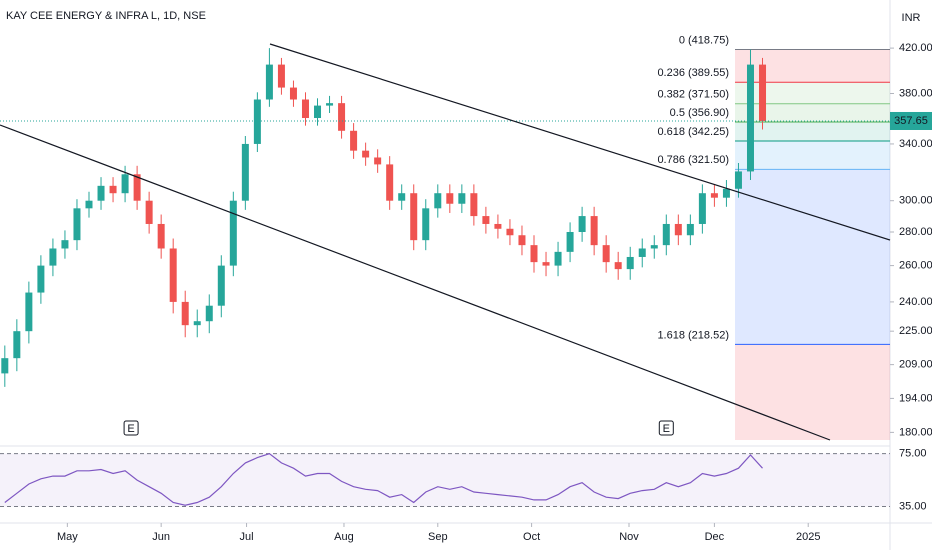  Describe the element at coordinates (715, 537) in the screenshot. I see `x-tick-label: Dec` at that location.